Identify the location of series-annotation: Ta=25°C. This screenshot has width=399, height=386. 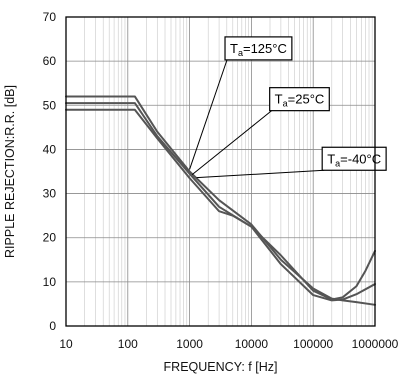
(260, 131).